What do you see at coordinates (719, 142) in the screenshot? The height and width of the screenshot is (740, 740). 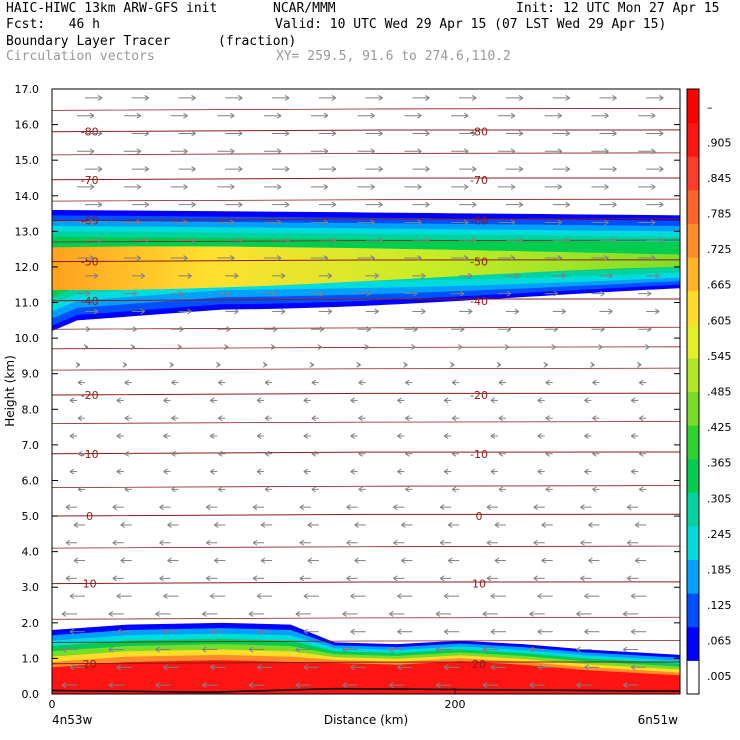 I see `colorbar-label: .905` at bounding box center [719, 142].